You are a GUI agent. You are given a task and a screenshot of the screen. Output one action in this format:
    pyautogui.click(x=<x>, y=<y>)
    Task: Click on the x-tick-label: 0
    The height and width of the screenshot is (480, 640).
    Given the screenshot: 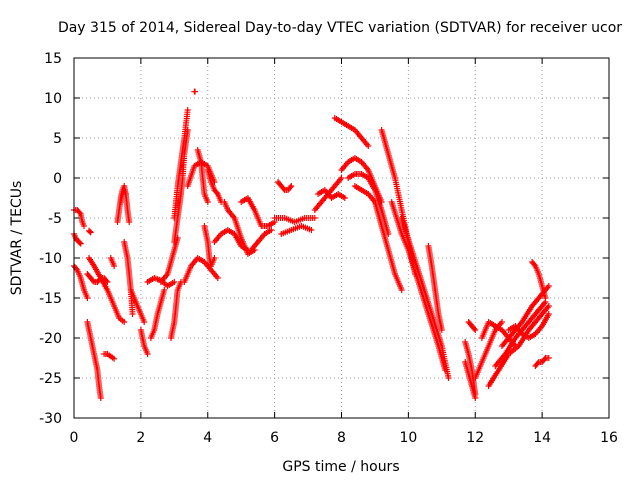 What is the action you would take?
    pyautogui.click(x=74, y=438)
    